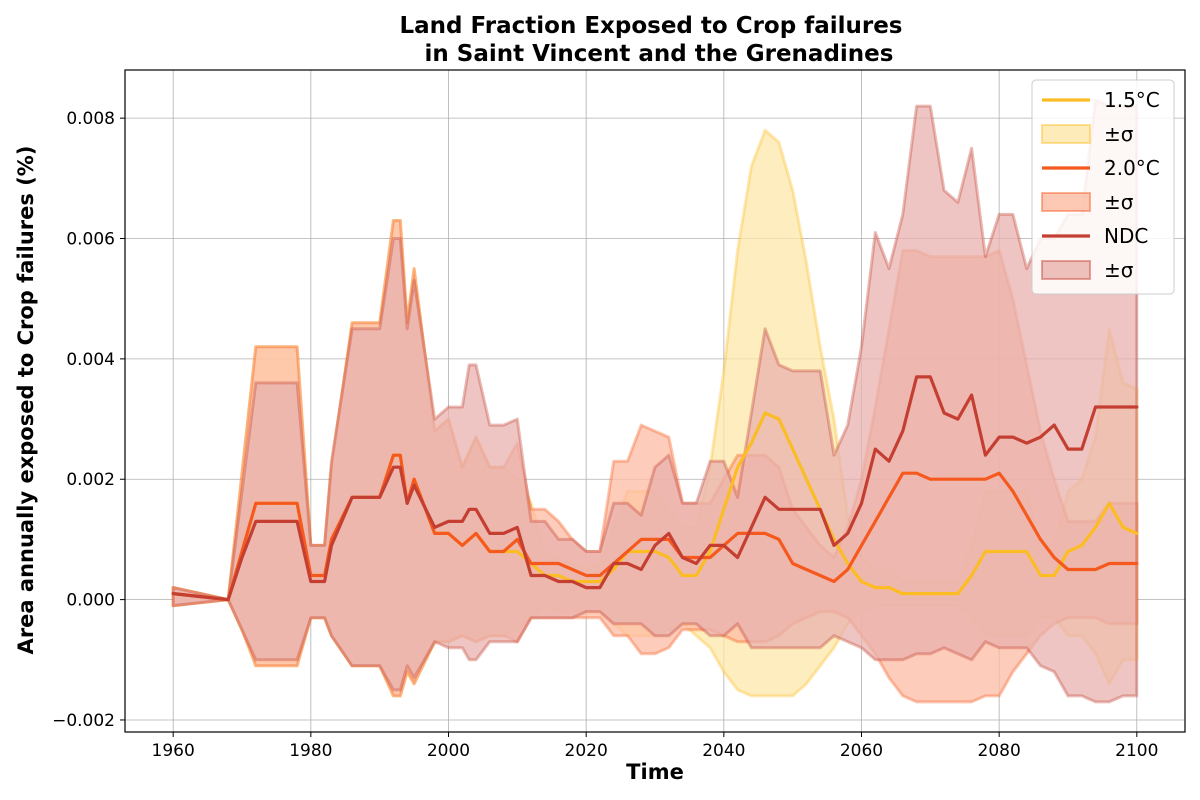  I want to click on x-tick-label: 2040, so click(723, 751).